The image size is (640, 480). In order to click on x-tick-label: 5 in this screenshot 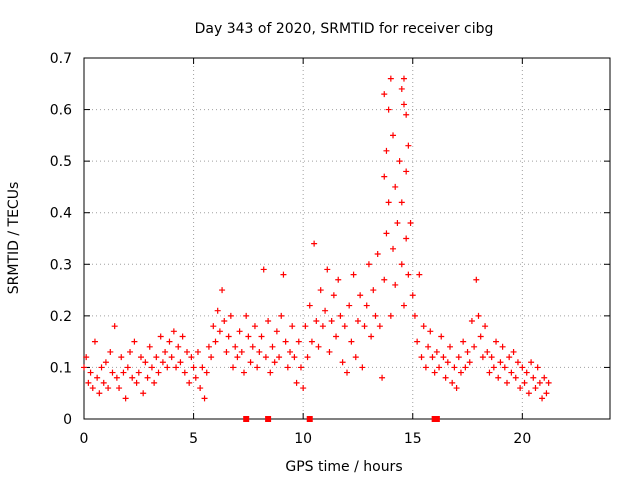, I will do `click(193, 439)`.